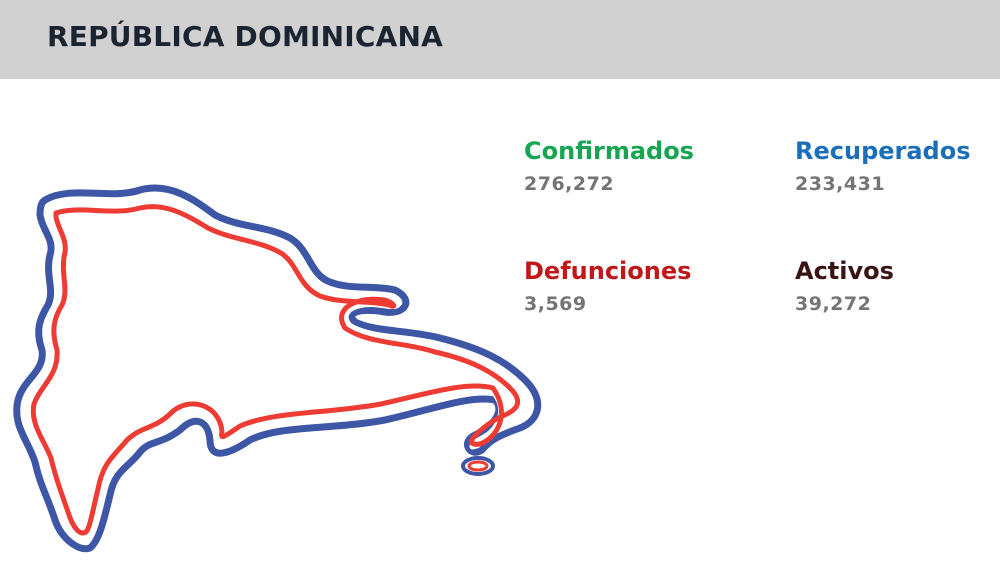 The width and height of the screenshot is (1000, 562). I want to click on stat-confirmados-label: Confirmados, so click(609, 151).